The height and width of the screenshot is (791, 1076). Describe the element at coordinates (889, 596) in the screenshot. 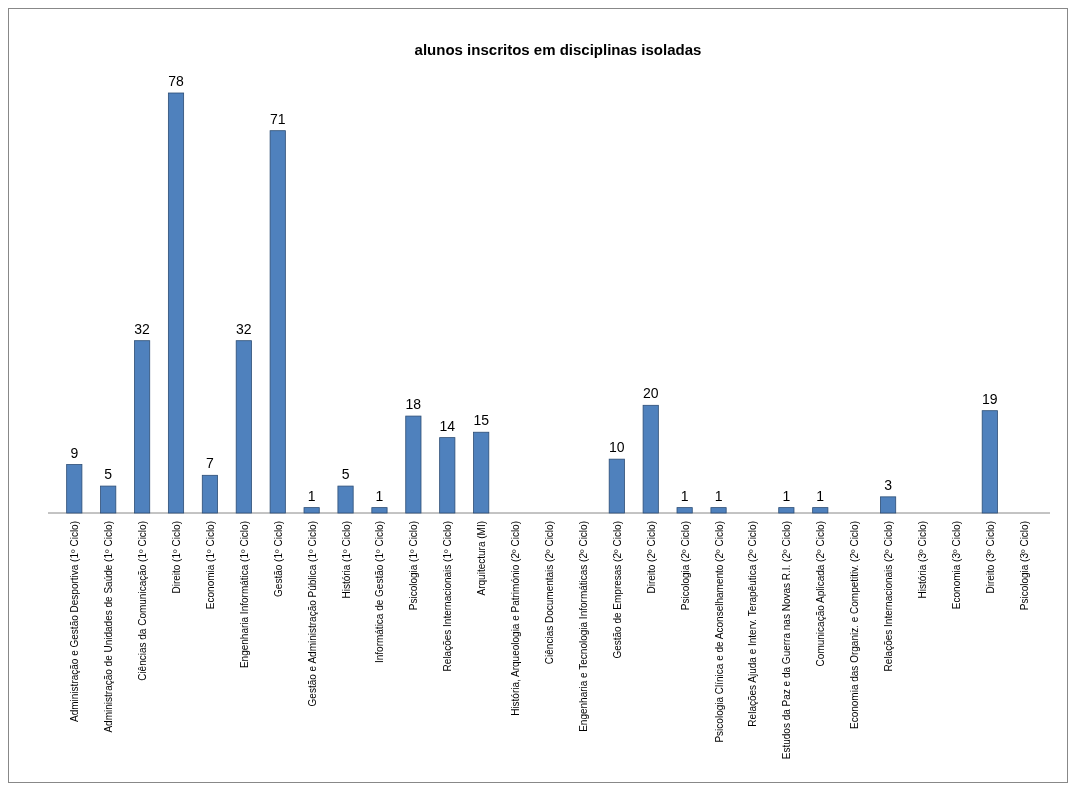

I see `x-tick-label: Relações Internacionais (2º Ciclo)` at that location.